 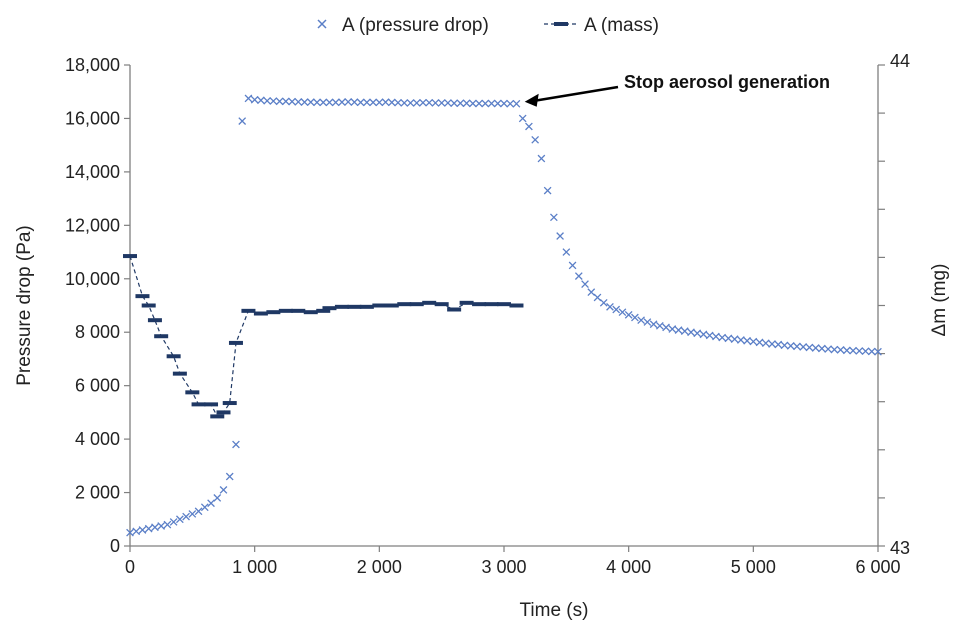 What do you see at coordinates (939, 300) in the screenshot?
I see `y2-axis-title: Δm (mg)` at bounding box center [939, 300].